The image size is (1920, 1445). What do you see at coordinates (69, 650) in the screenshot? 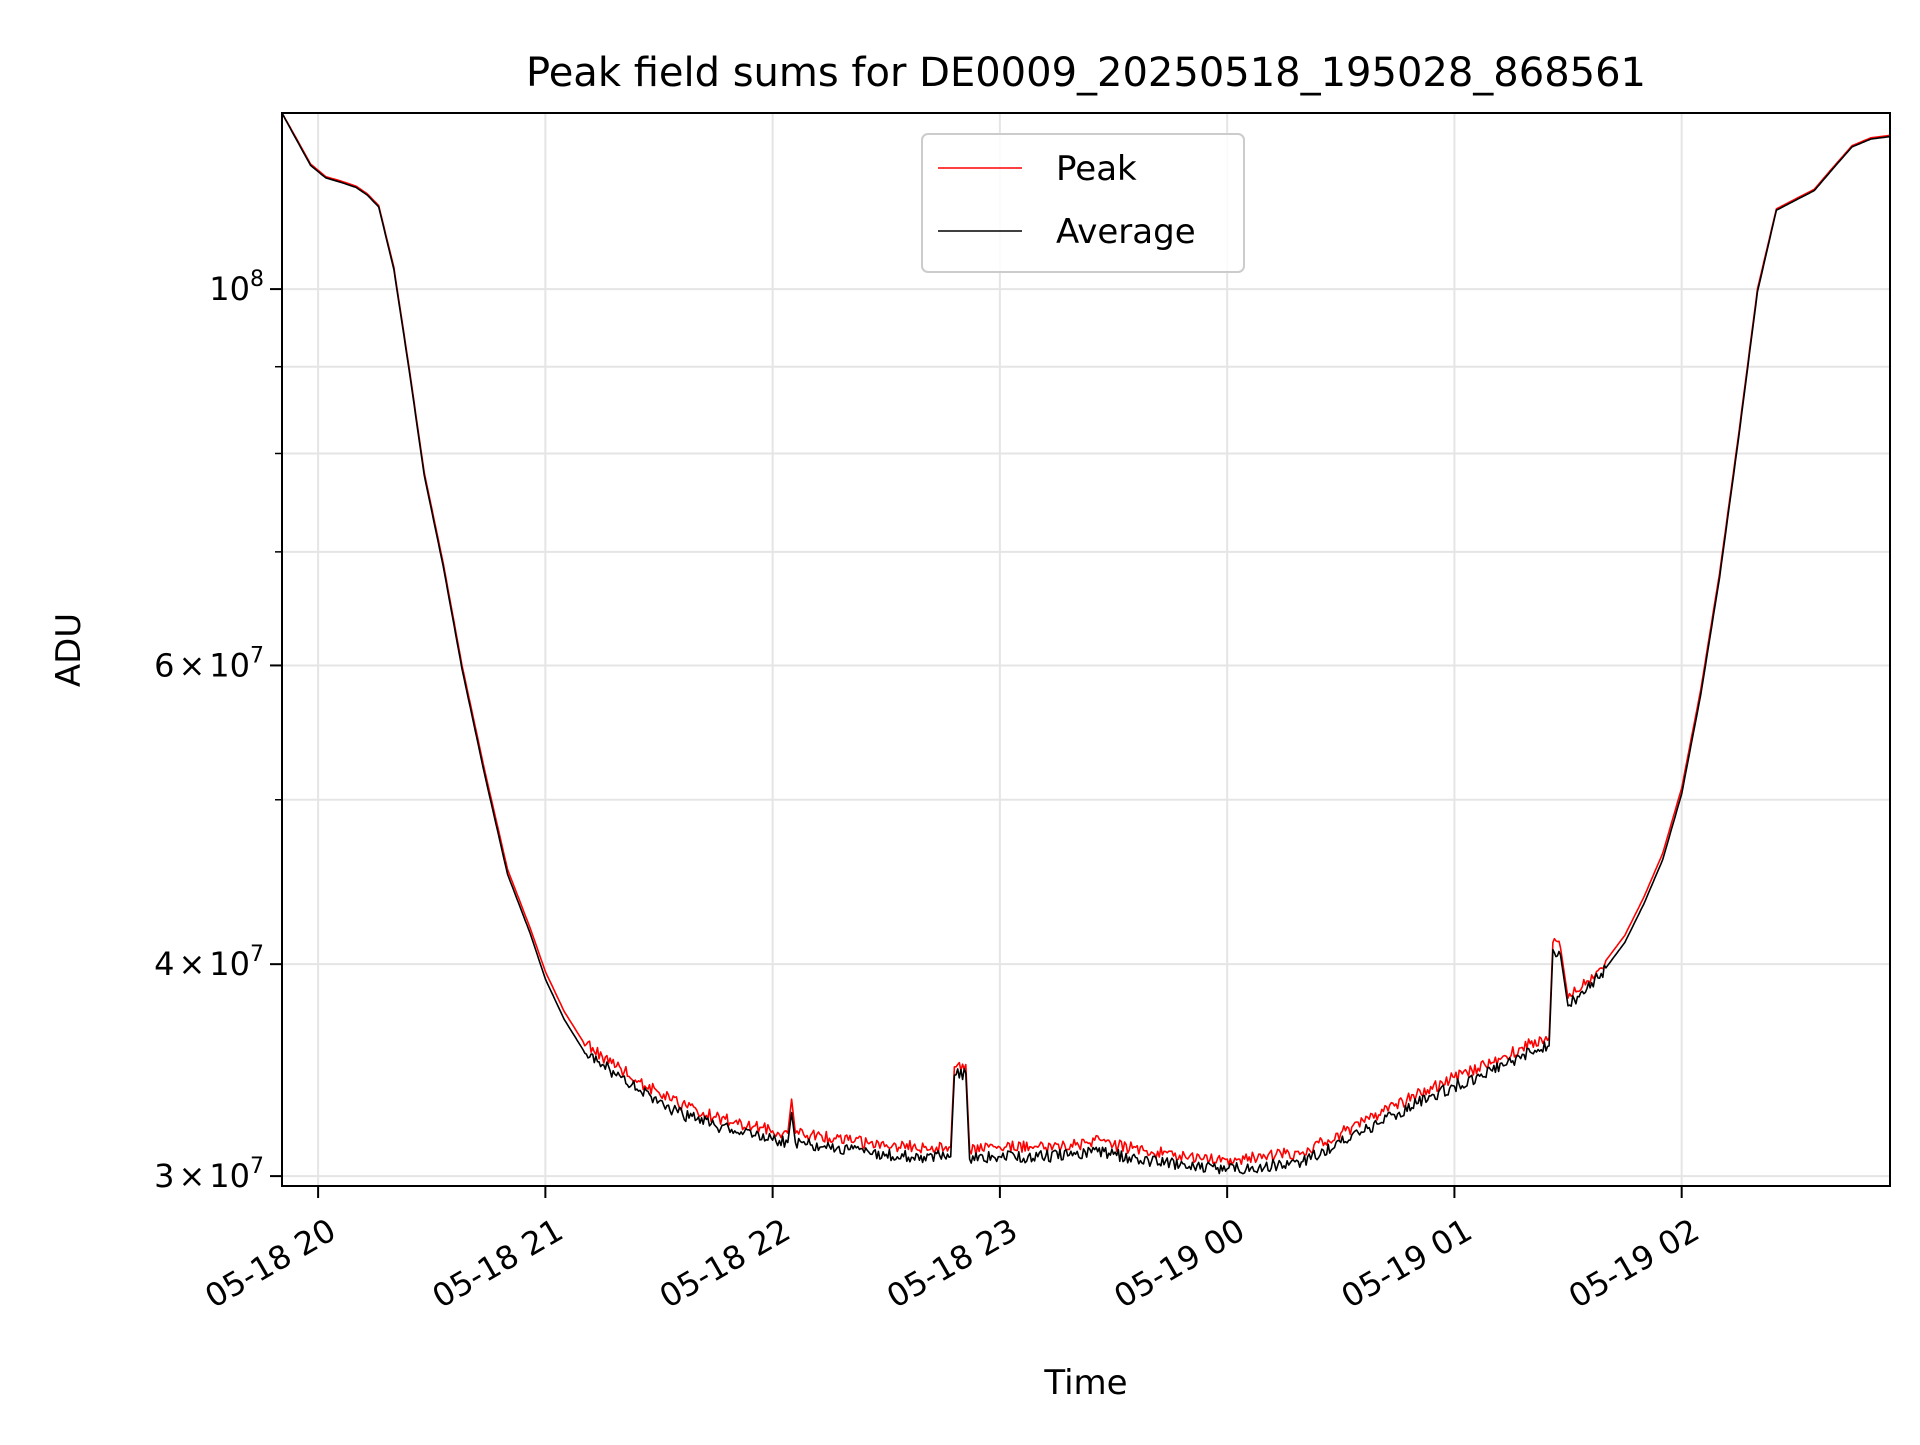
I see `y-axis-label: ADU` at bounding box center [69, 650].